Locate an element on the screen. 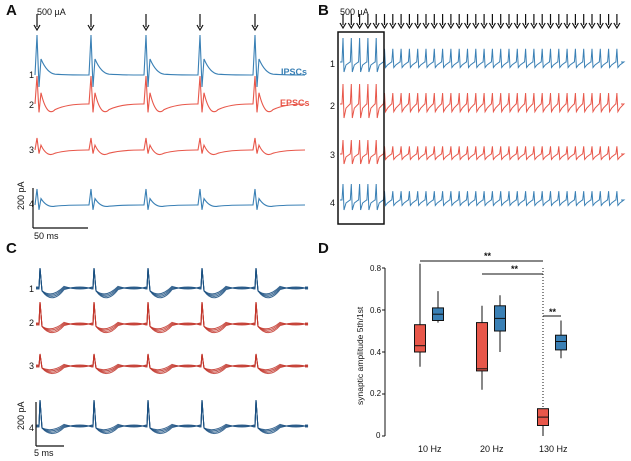 This screenshot has height=461, width=631. panel-b-stim-arrow-16-head is located at coordinates (467, 26).